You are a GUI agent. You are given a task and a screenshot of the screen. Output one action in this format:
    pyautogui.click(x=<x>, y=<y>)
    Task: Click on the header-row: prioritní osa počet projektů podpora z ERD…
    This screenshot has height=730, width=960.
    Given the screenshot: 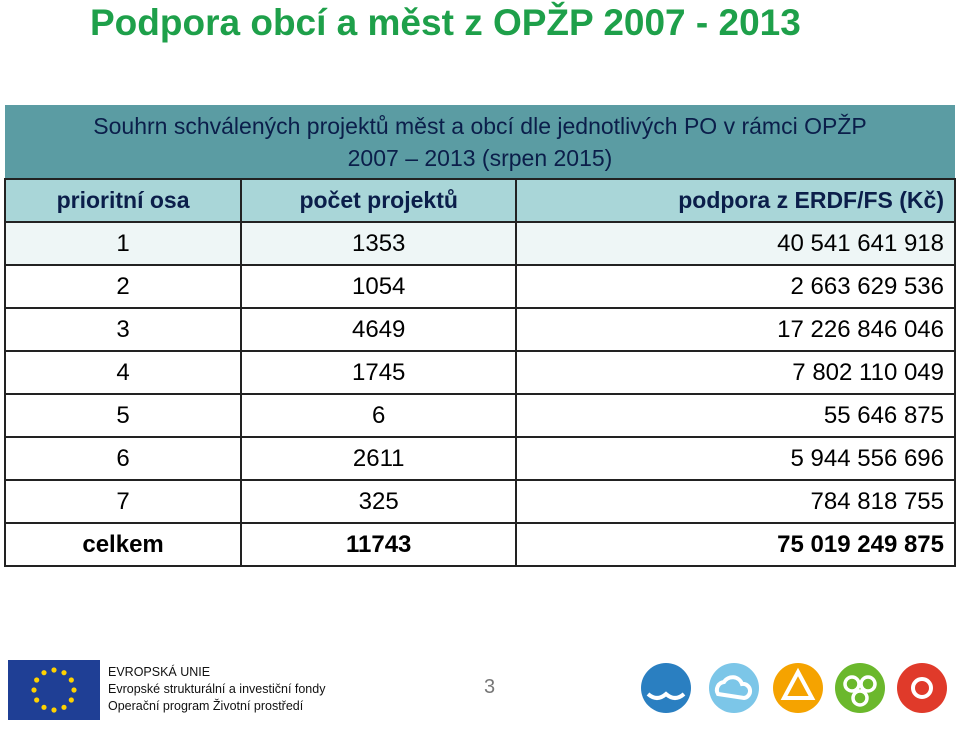 What is the action you would take?
    pyautogui.click(x=479, y=200)
    